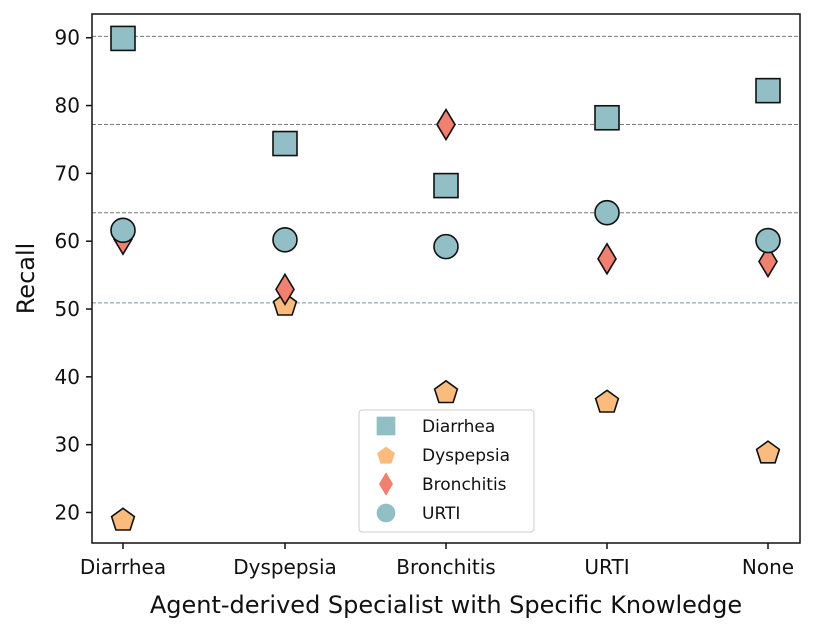 The image size is (815, 633). I want to click on legend-label-dyspepsia: Dyspepsia, so click(466, 456).